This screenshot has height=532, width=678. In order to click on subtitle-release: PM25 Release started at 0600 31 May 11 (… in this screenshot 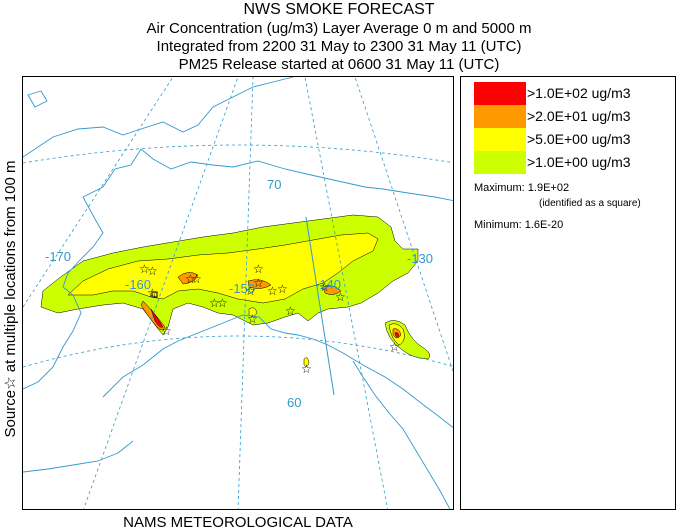, I will do `click(339, 64)`.